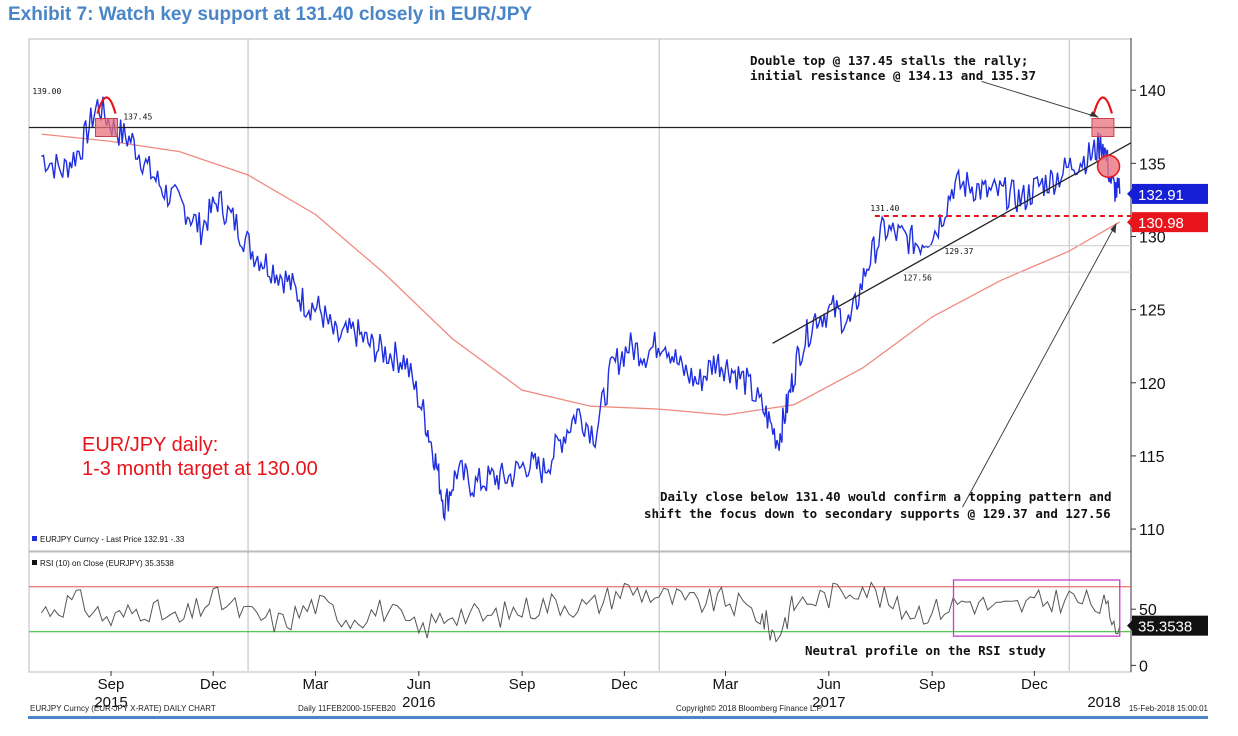 The image size is (1238, 736). Describe the element at coordinates (150, 445) in the screenshot. I see `target-title-line-1: EUR/JPY daily:` at that location.